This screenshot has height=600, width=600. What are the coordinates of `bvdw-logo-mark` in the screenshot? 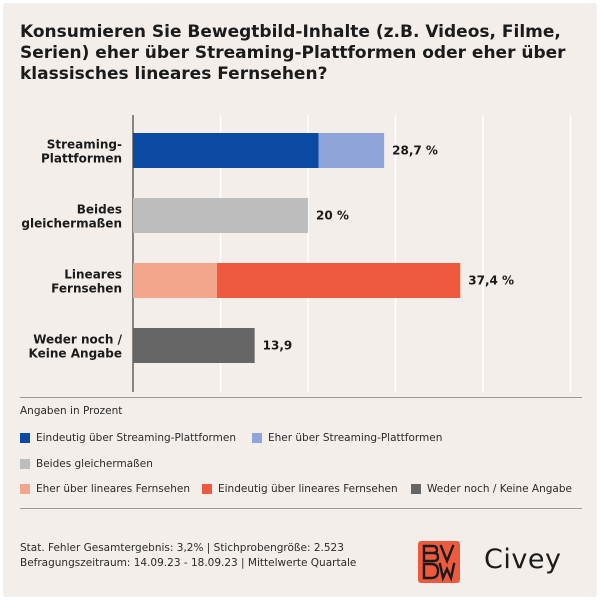 It's located at (439, 563).